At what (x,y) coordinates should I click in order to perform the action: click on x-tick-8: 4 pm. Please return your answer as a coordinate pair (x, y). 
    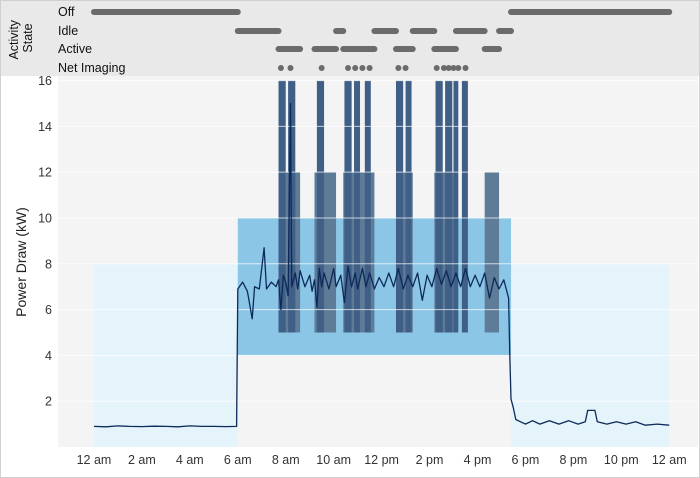
    Looking at the image, I should click on (478, 460).